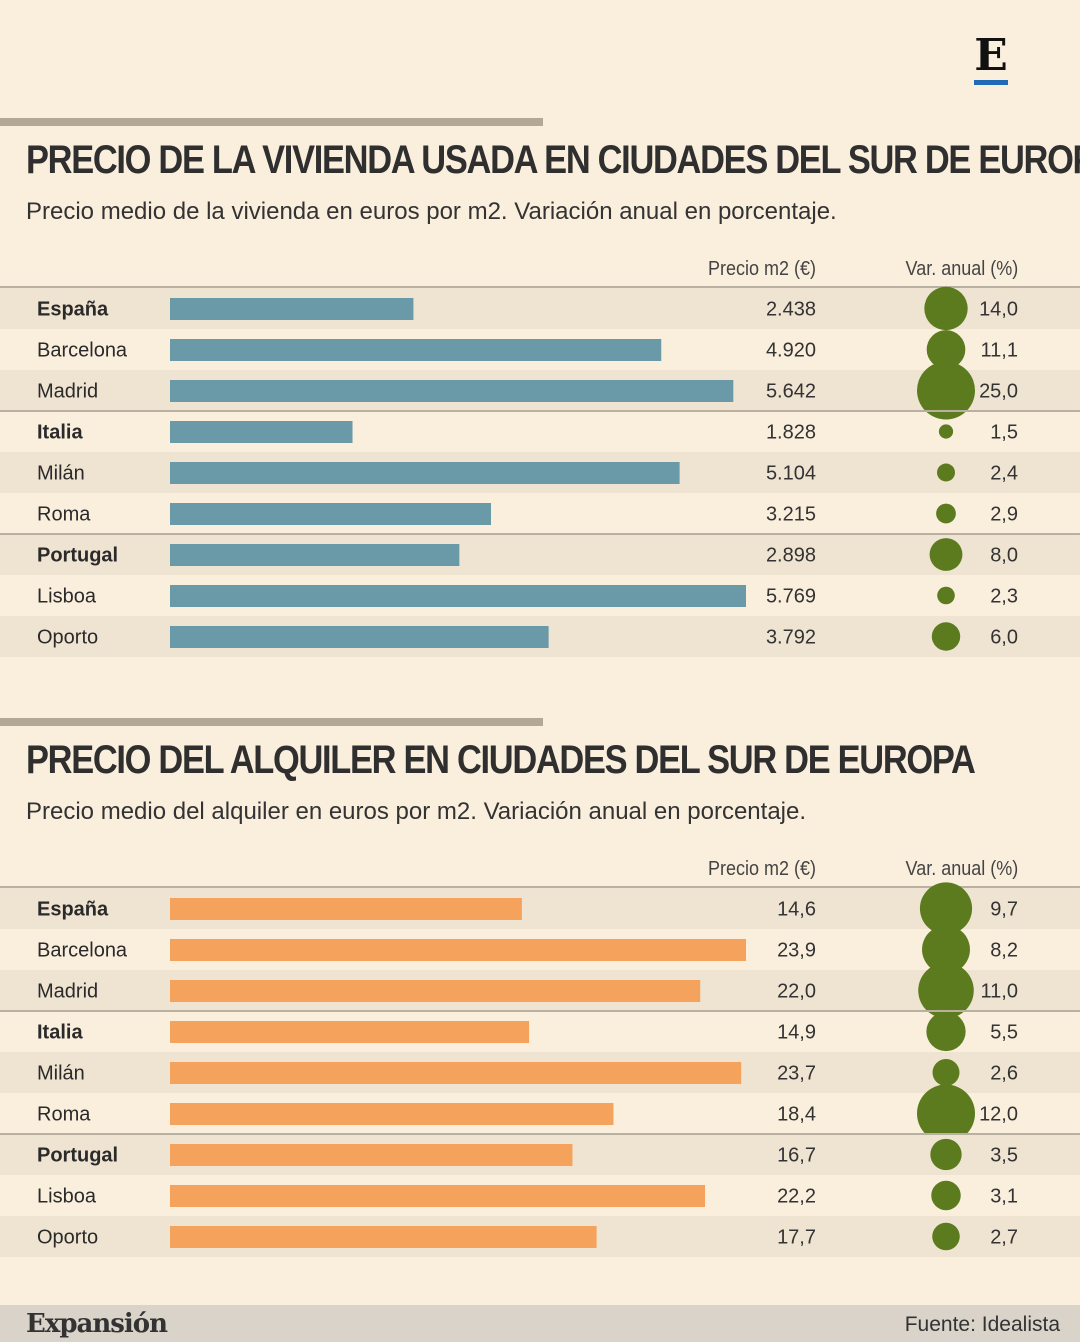  I want to click on price-value-label: 3.215, so click(791, 515).